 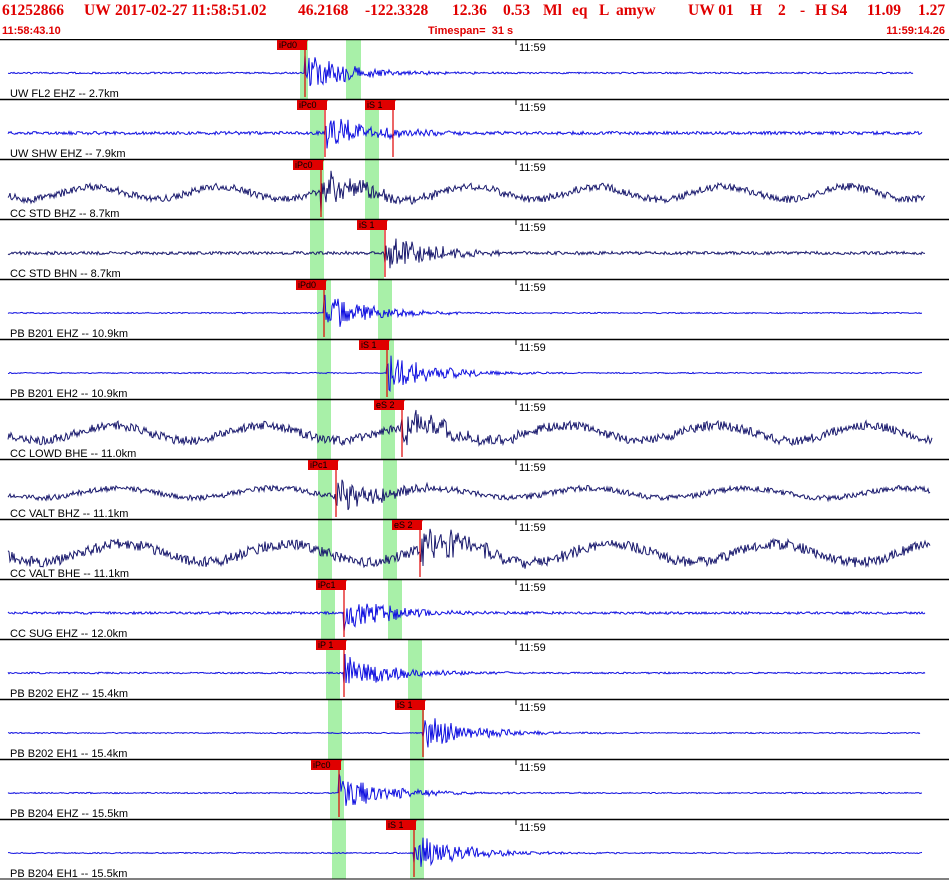 I want to click on longitude: -122.3328, so click(x=397, y=10).